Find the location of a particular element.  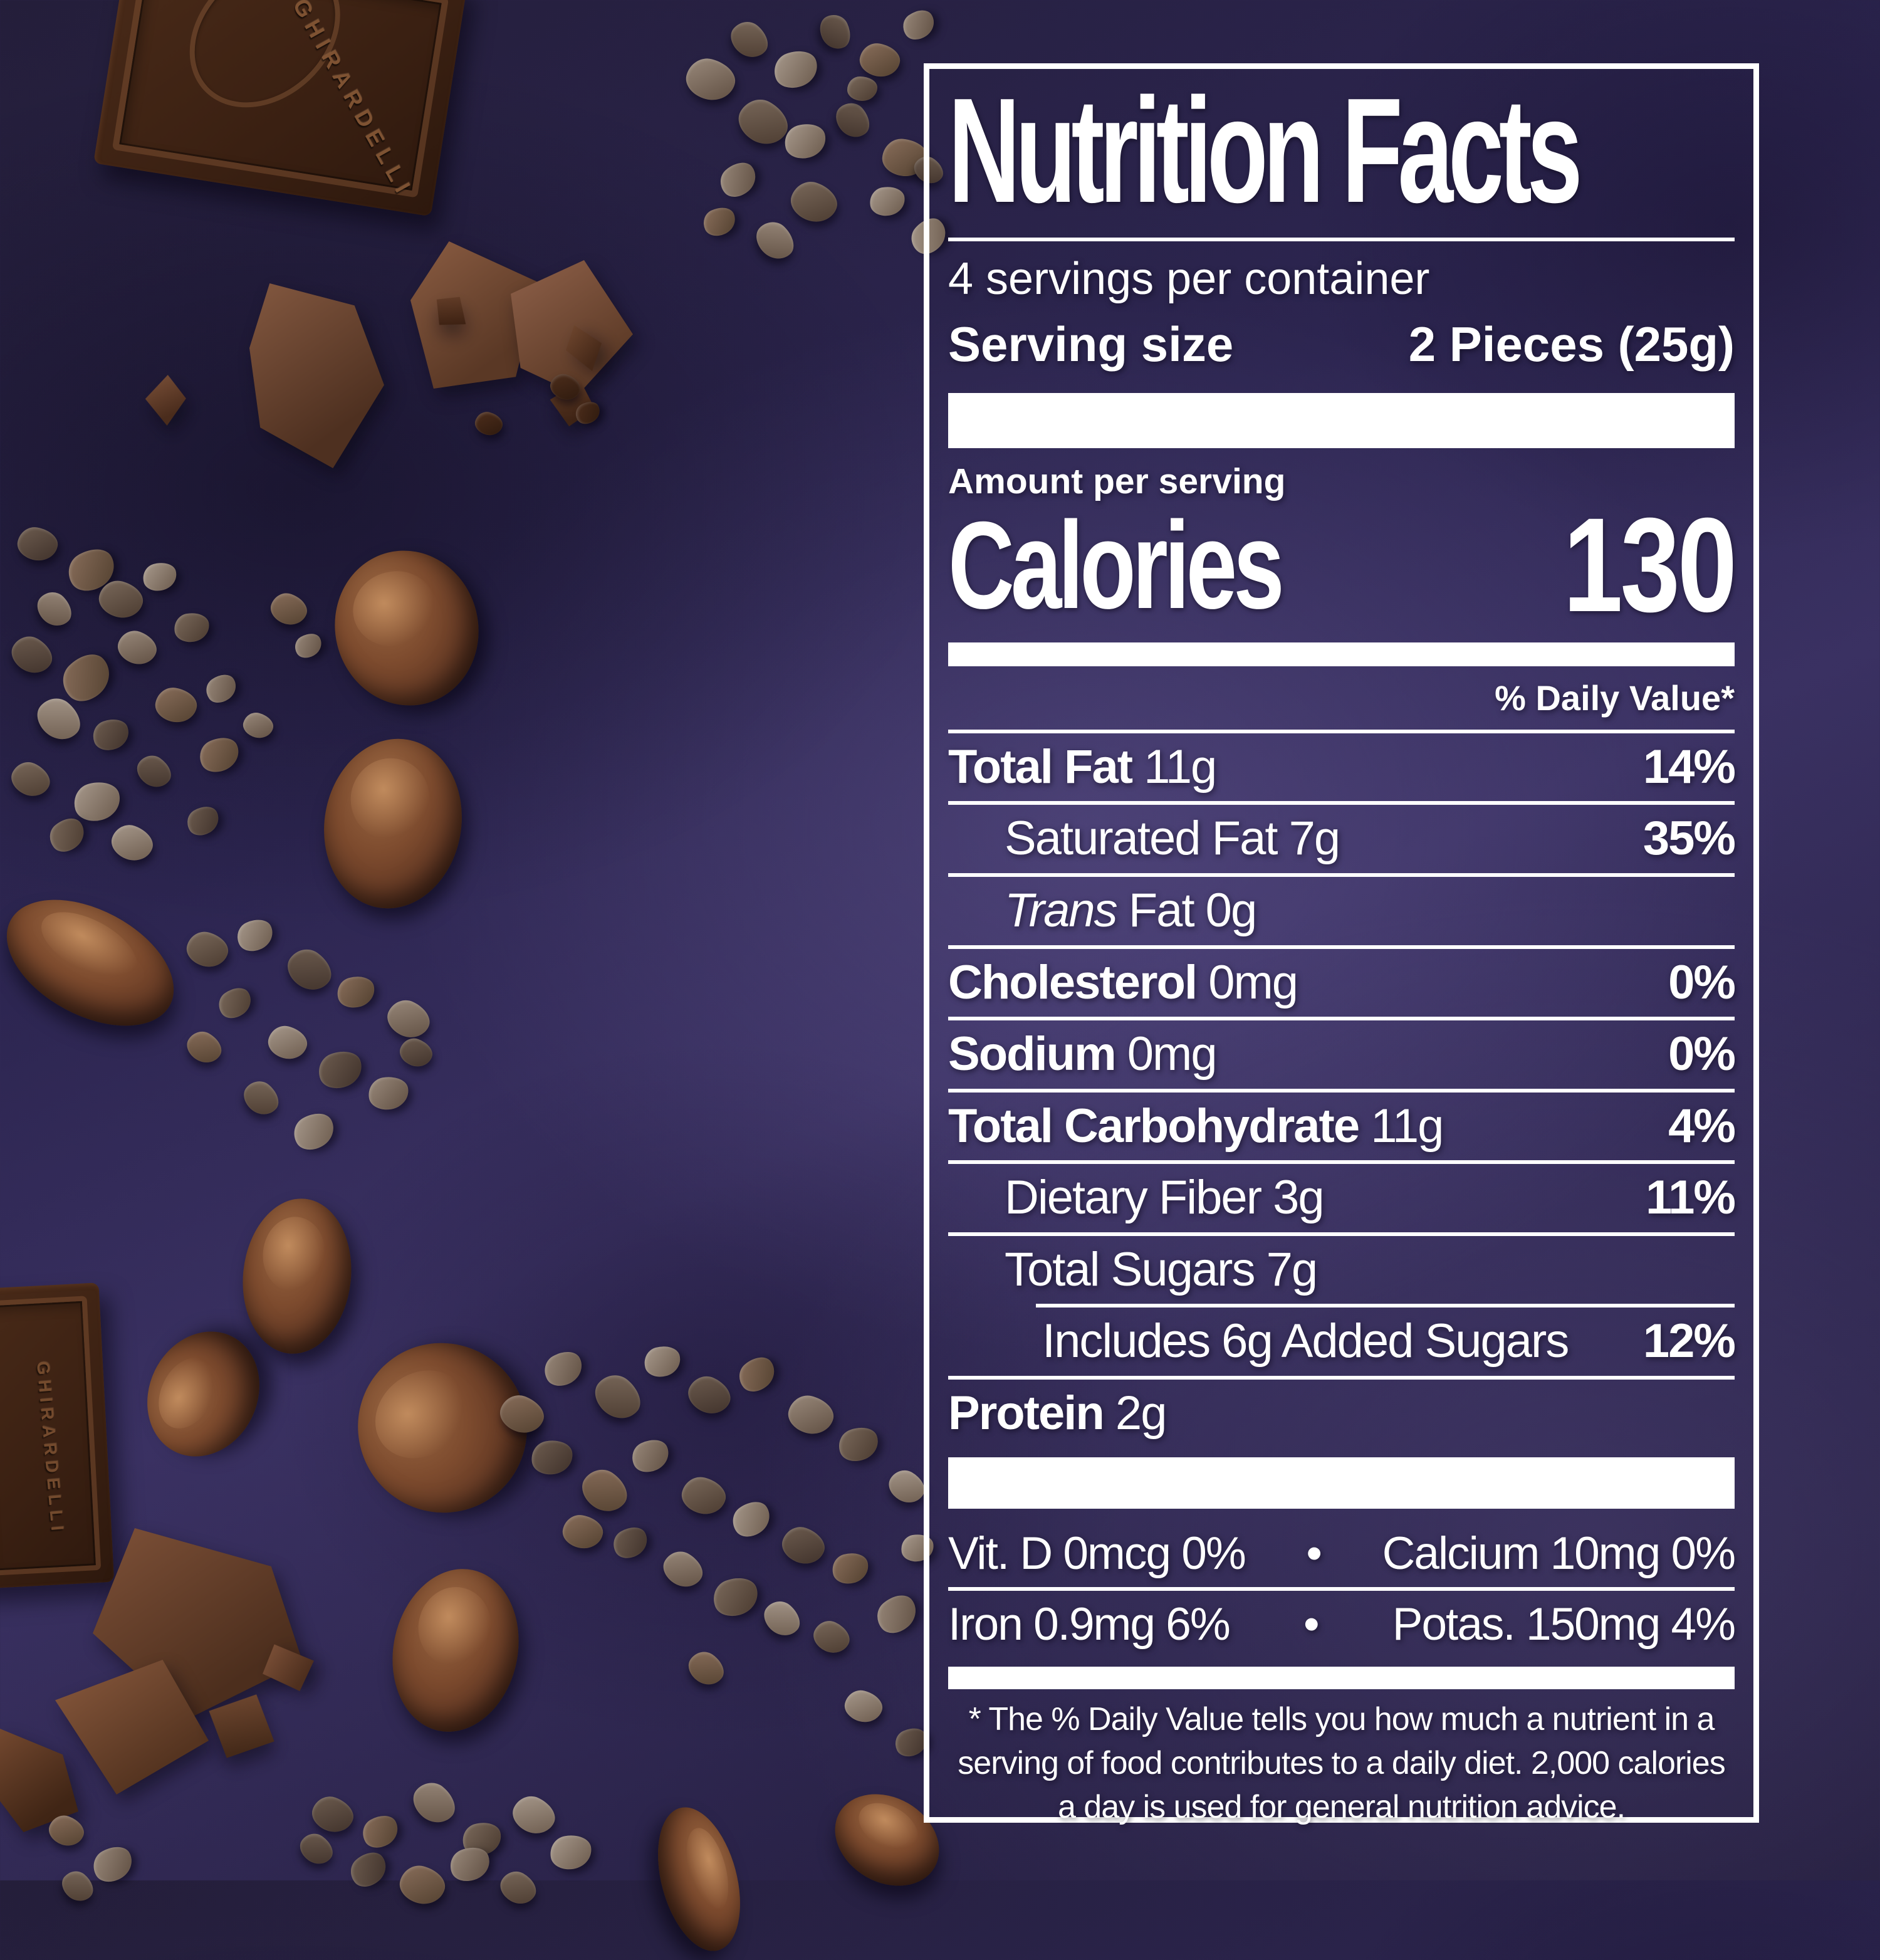

nutrient-row: Includes 6g Added Sugars 12% is located at coordinates (1342, 1342).